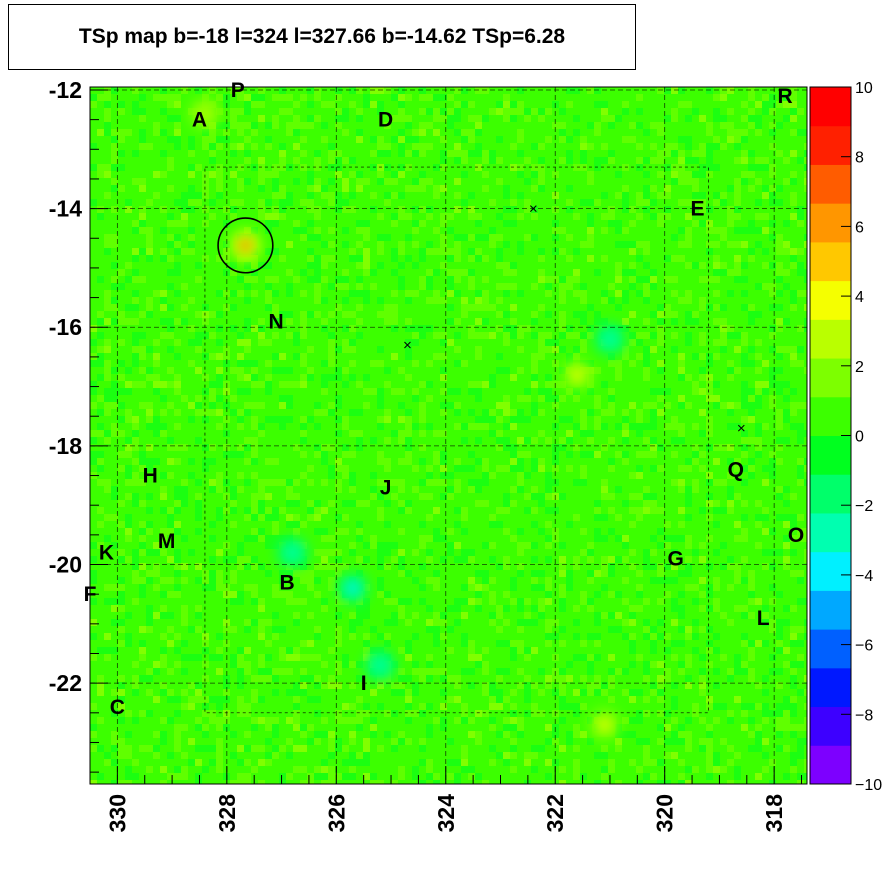 Image resolution: width=896 pixels, height=872 pixels. What do you see at coordinates (245, 245) in the screenshot?
I see `source-circle` at bounding box center [245, 245].